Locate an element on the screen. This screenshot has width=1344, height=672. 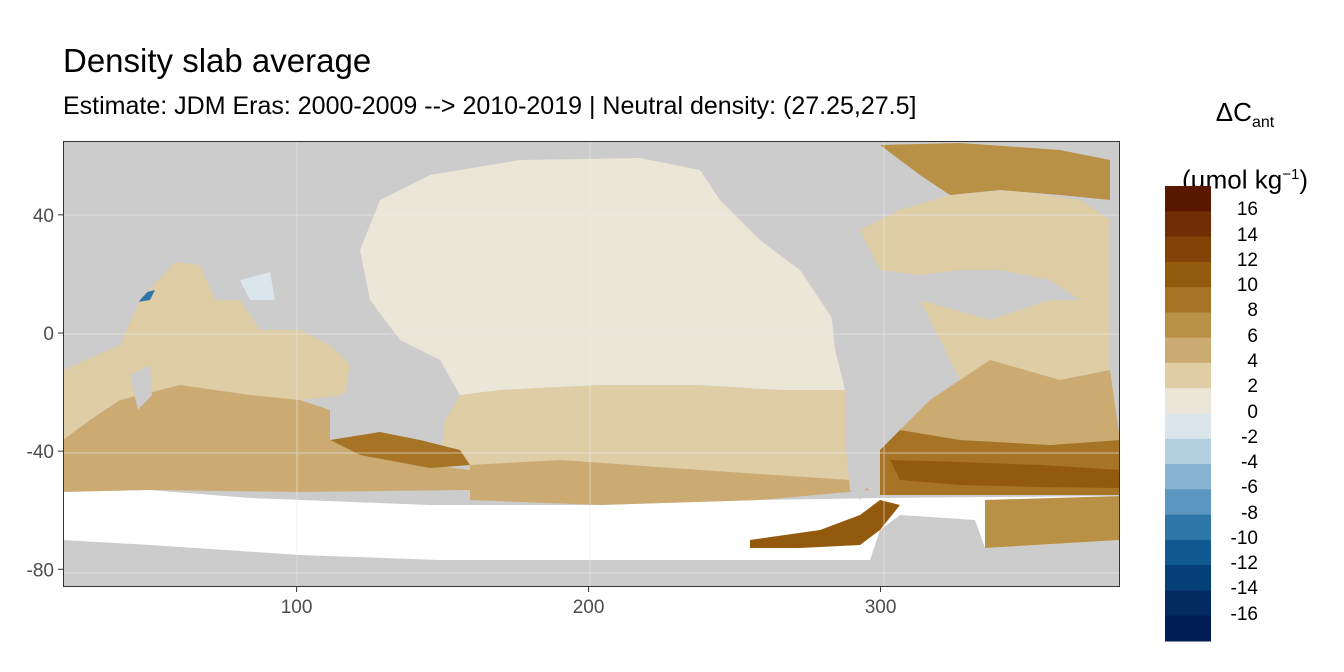
legend-label: 12 is located at coordinates (1247, 260).